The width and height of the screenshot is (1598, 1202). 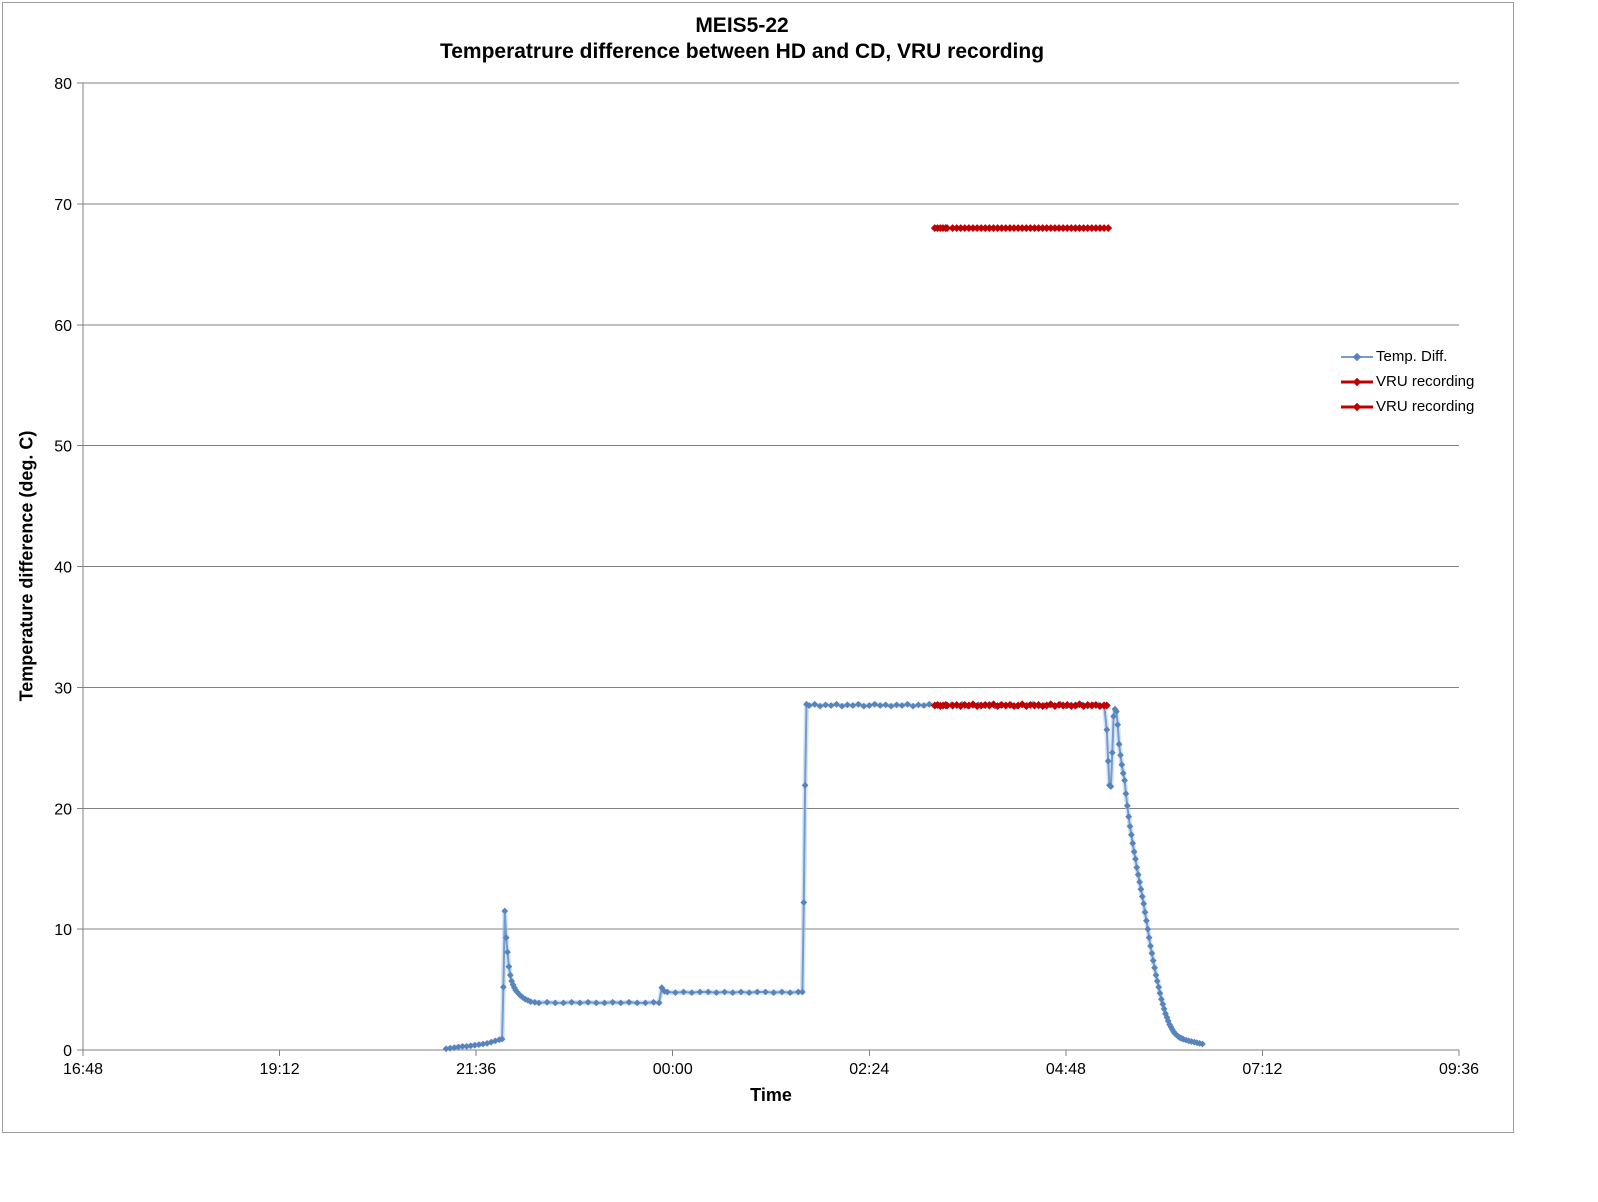 What do you see at coordinates (63, 205) in the screenshot?
I see `y-tick-label: 70` at bounding box center [63, 205].